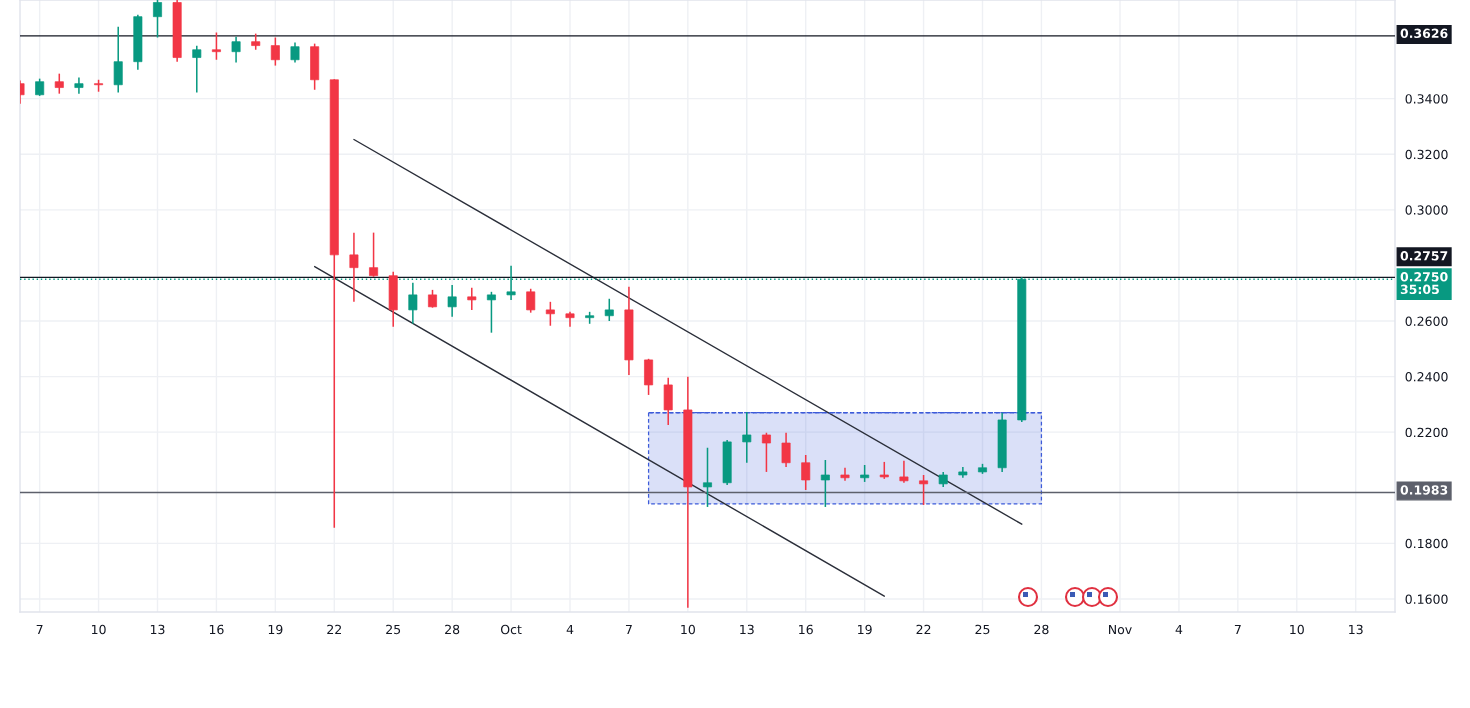 This screenshot has width=1470, height=708. Describe the element at coordinates (1426, 99) in the screenshot. I see `y-tick-label: 0.3400` at that location.